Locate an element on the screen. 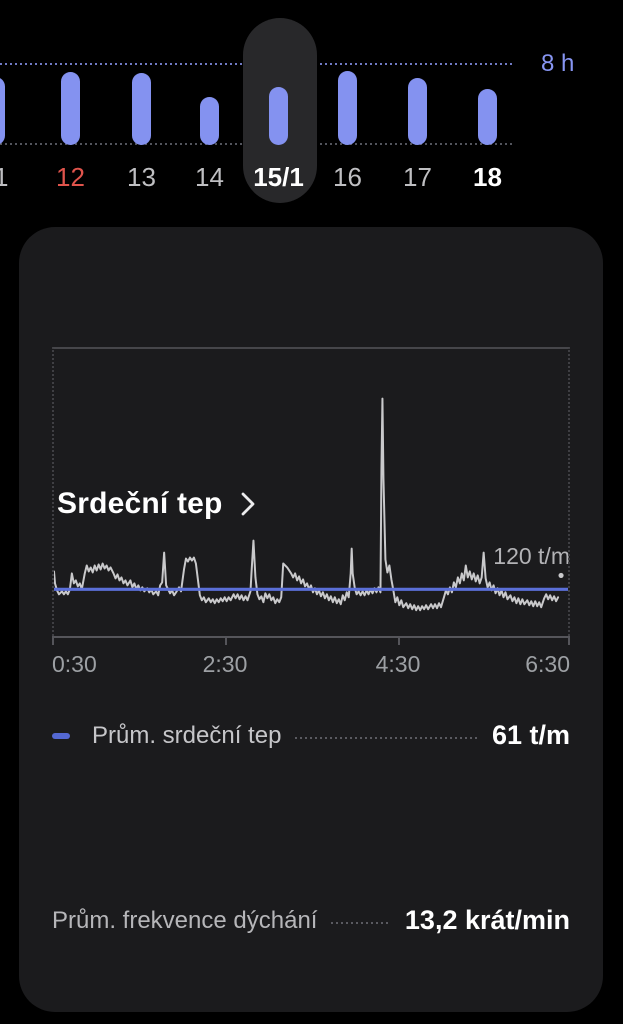 This screenshot has width=623, height=1024. heart-rate-last-point is located at coordinates (561, 575).